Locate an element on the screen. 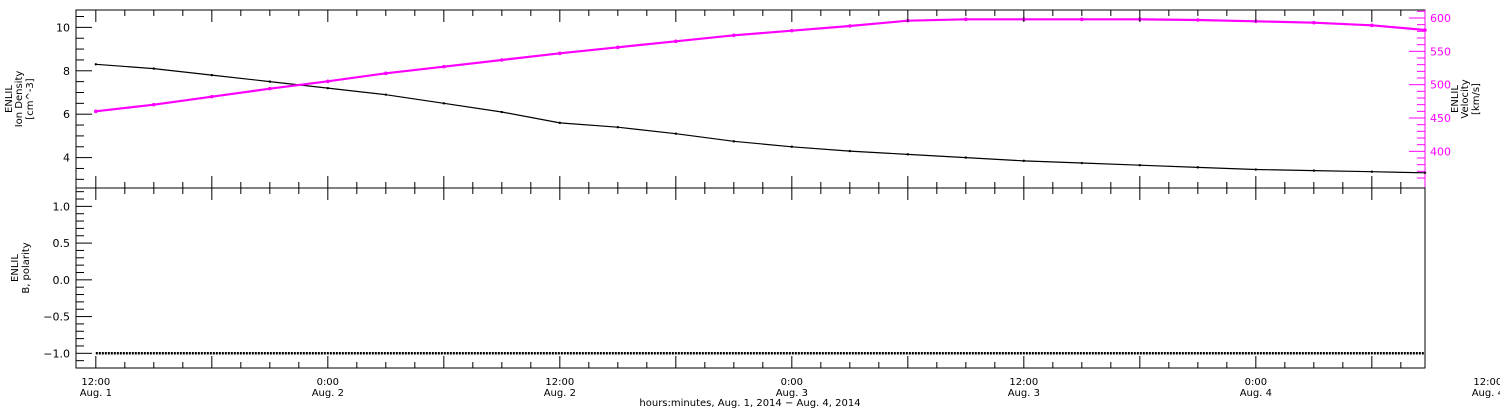 The width and height of the screenshot is (1500, 410). left-tick-label: 10 is located at coordinates (63, 27).